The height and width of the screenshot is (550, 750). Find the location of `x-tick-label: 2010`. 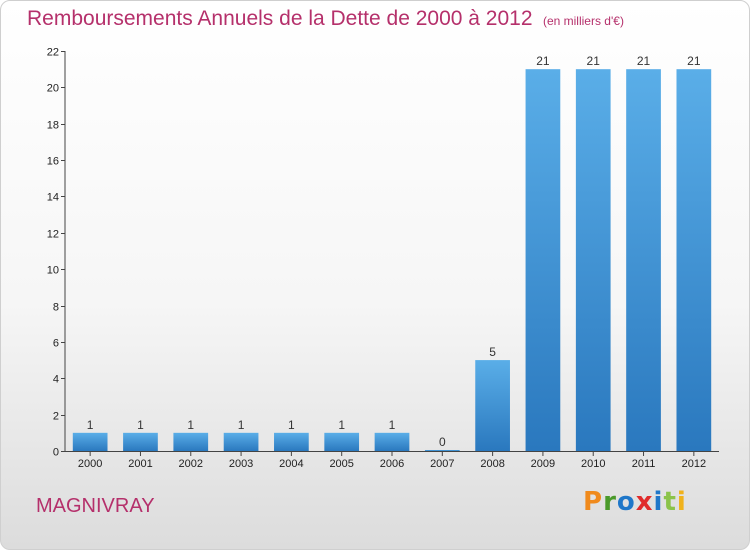

x-tick-label: 2010 is located at coordinates (593, 464).